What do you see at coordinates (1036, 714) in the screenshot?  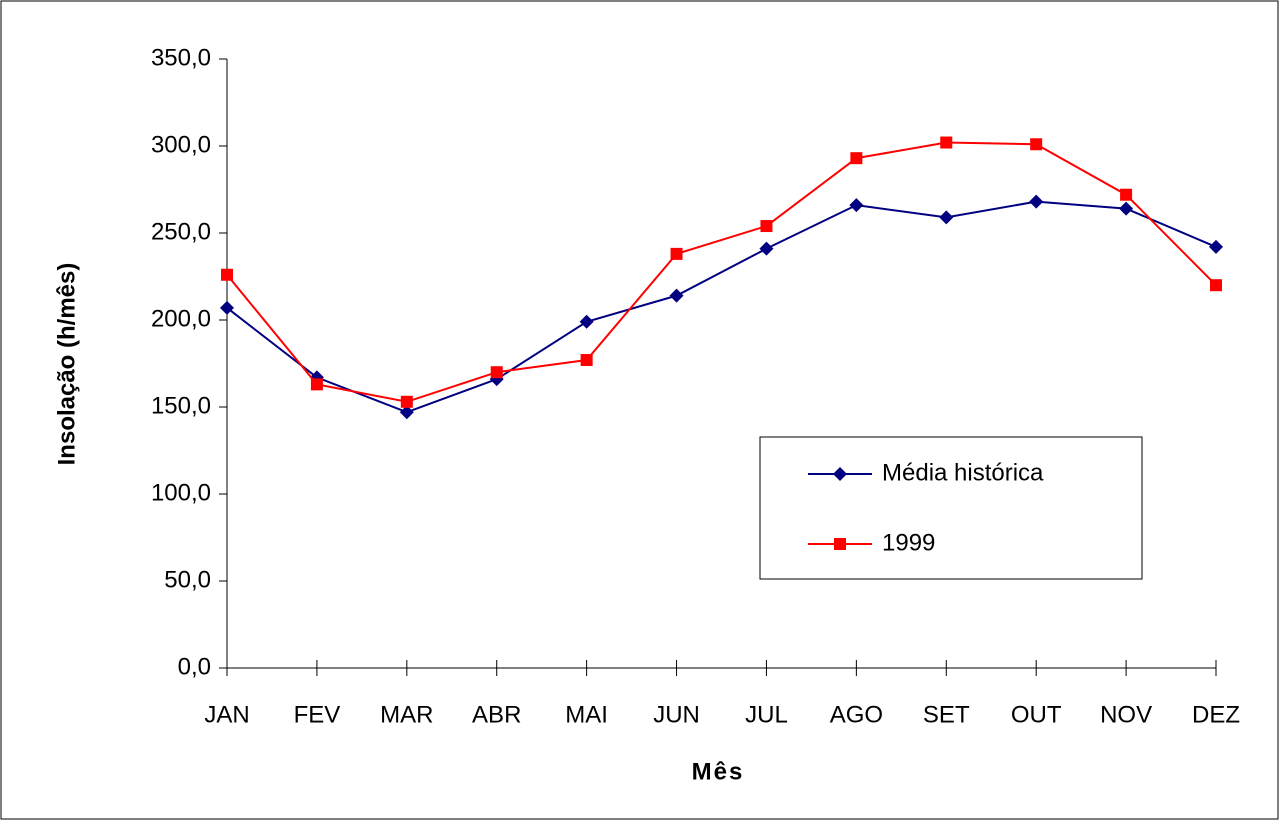 I see `x-tick-label: OUT` at bounding box center [1036, 714].